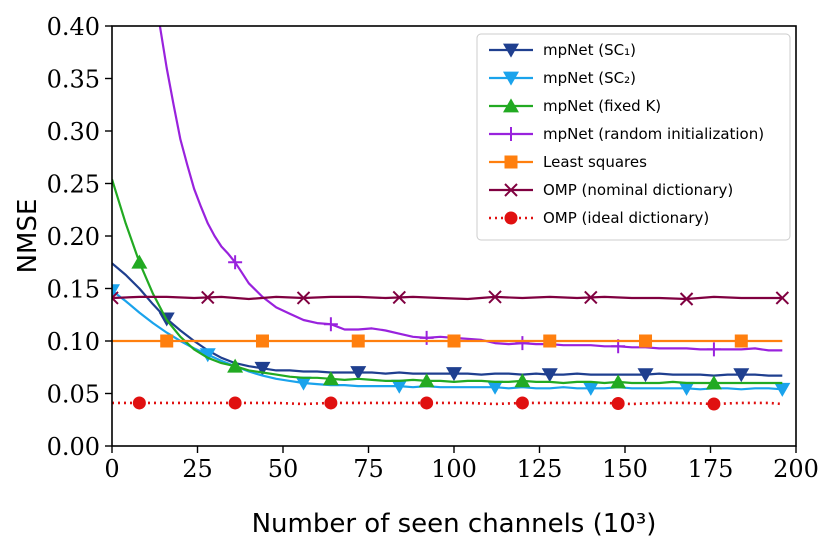 The height and width of the screenshot is (554, 830). I want to click on legend-entry-1: mpNet (SC₂), so click(562, 78).